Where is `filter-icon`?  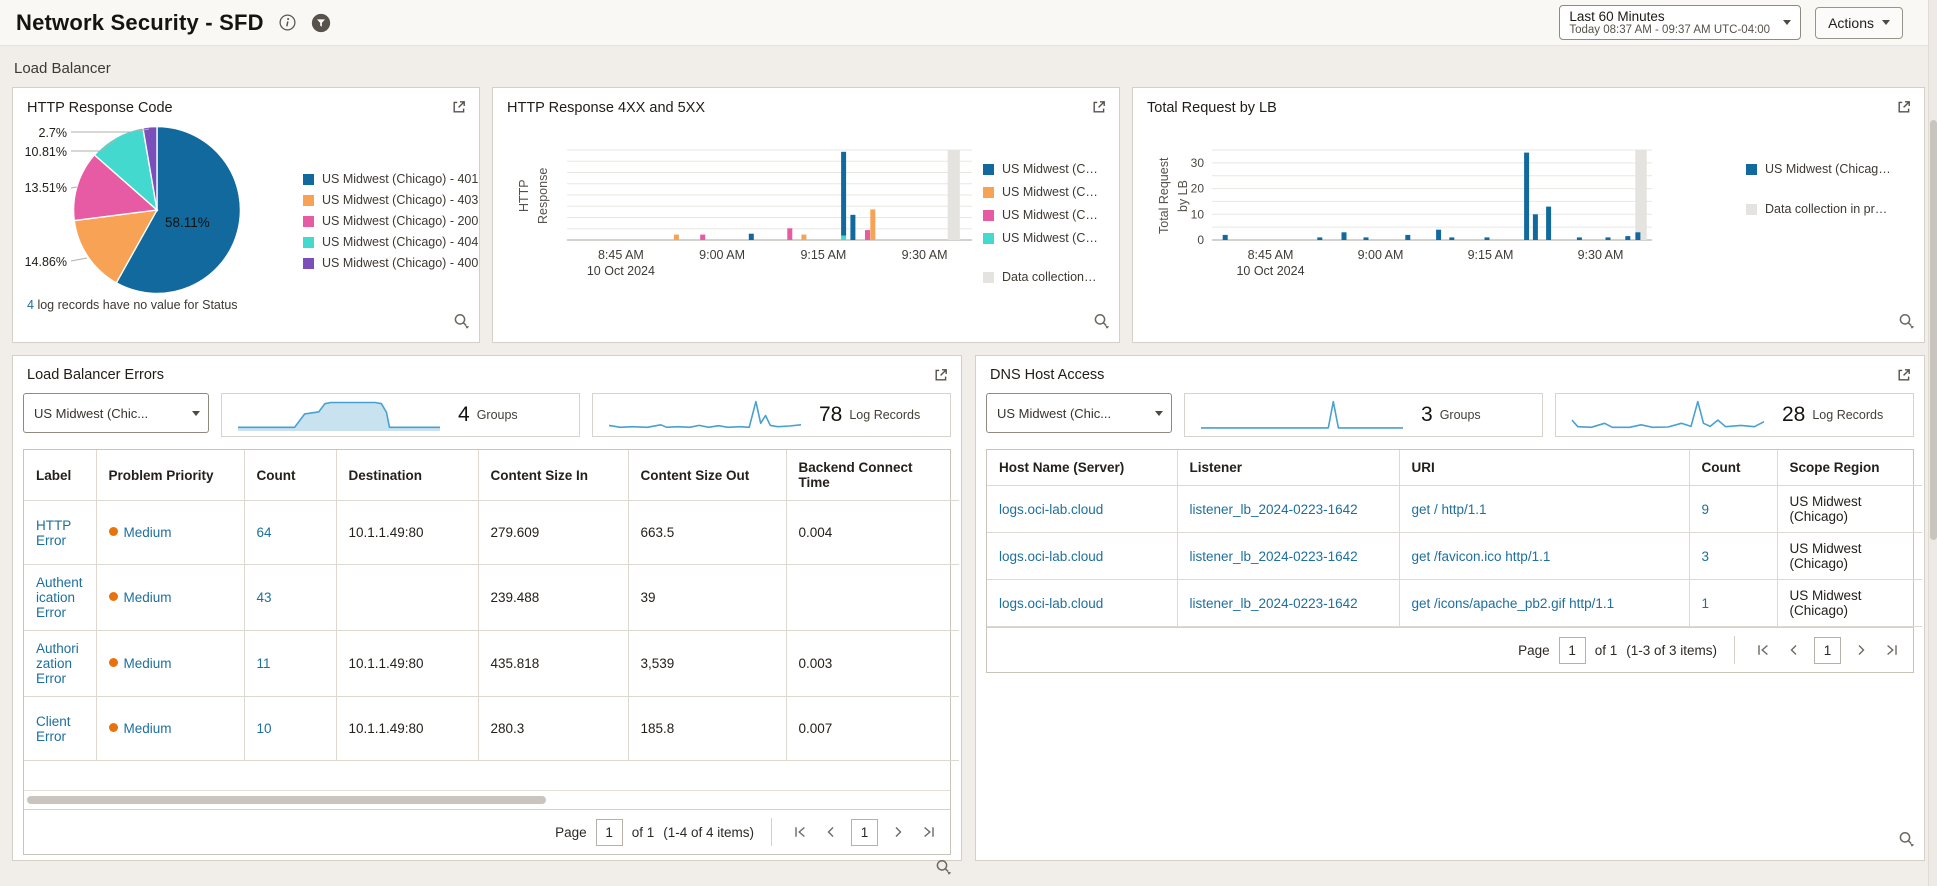 filter-icon is located at coordinates (321, 23).